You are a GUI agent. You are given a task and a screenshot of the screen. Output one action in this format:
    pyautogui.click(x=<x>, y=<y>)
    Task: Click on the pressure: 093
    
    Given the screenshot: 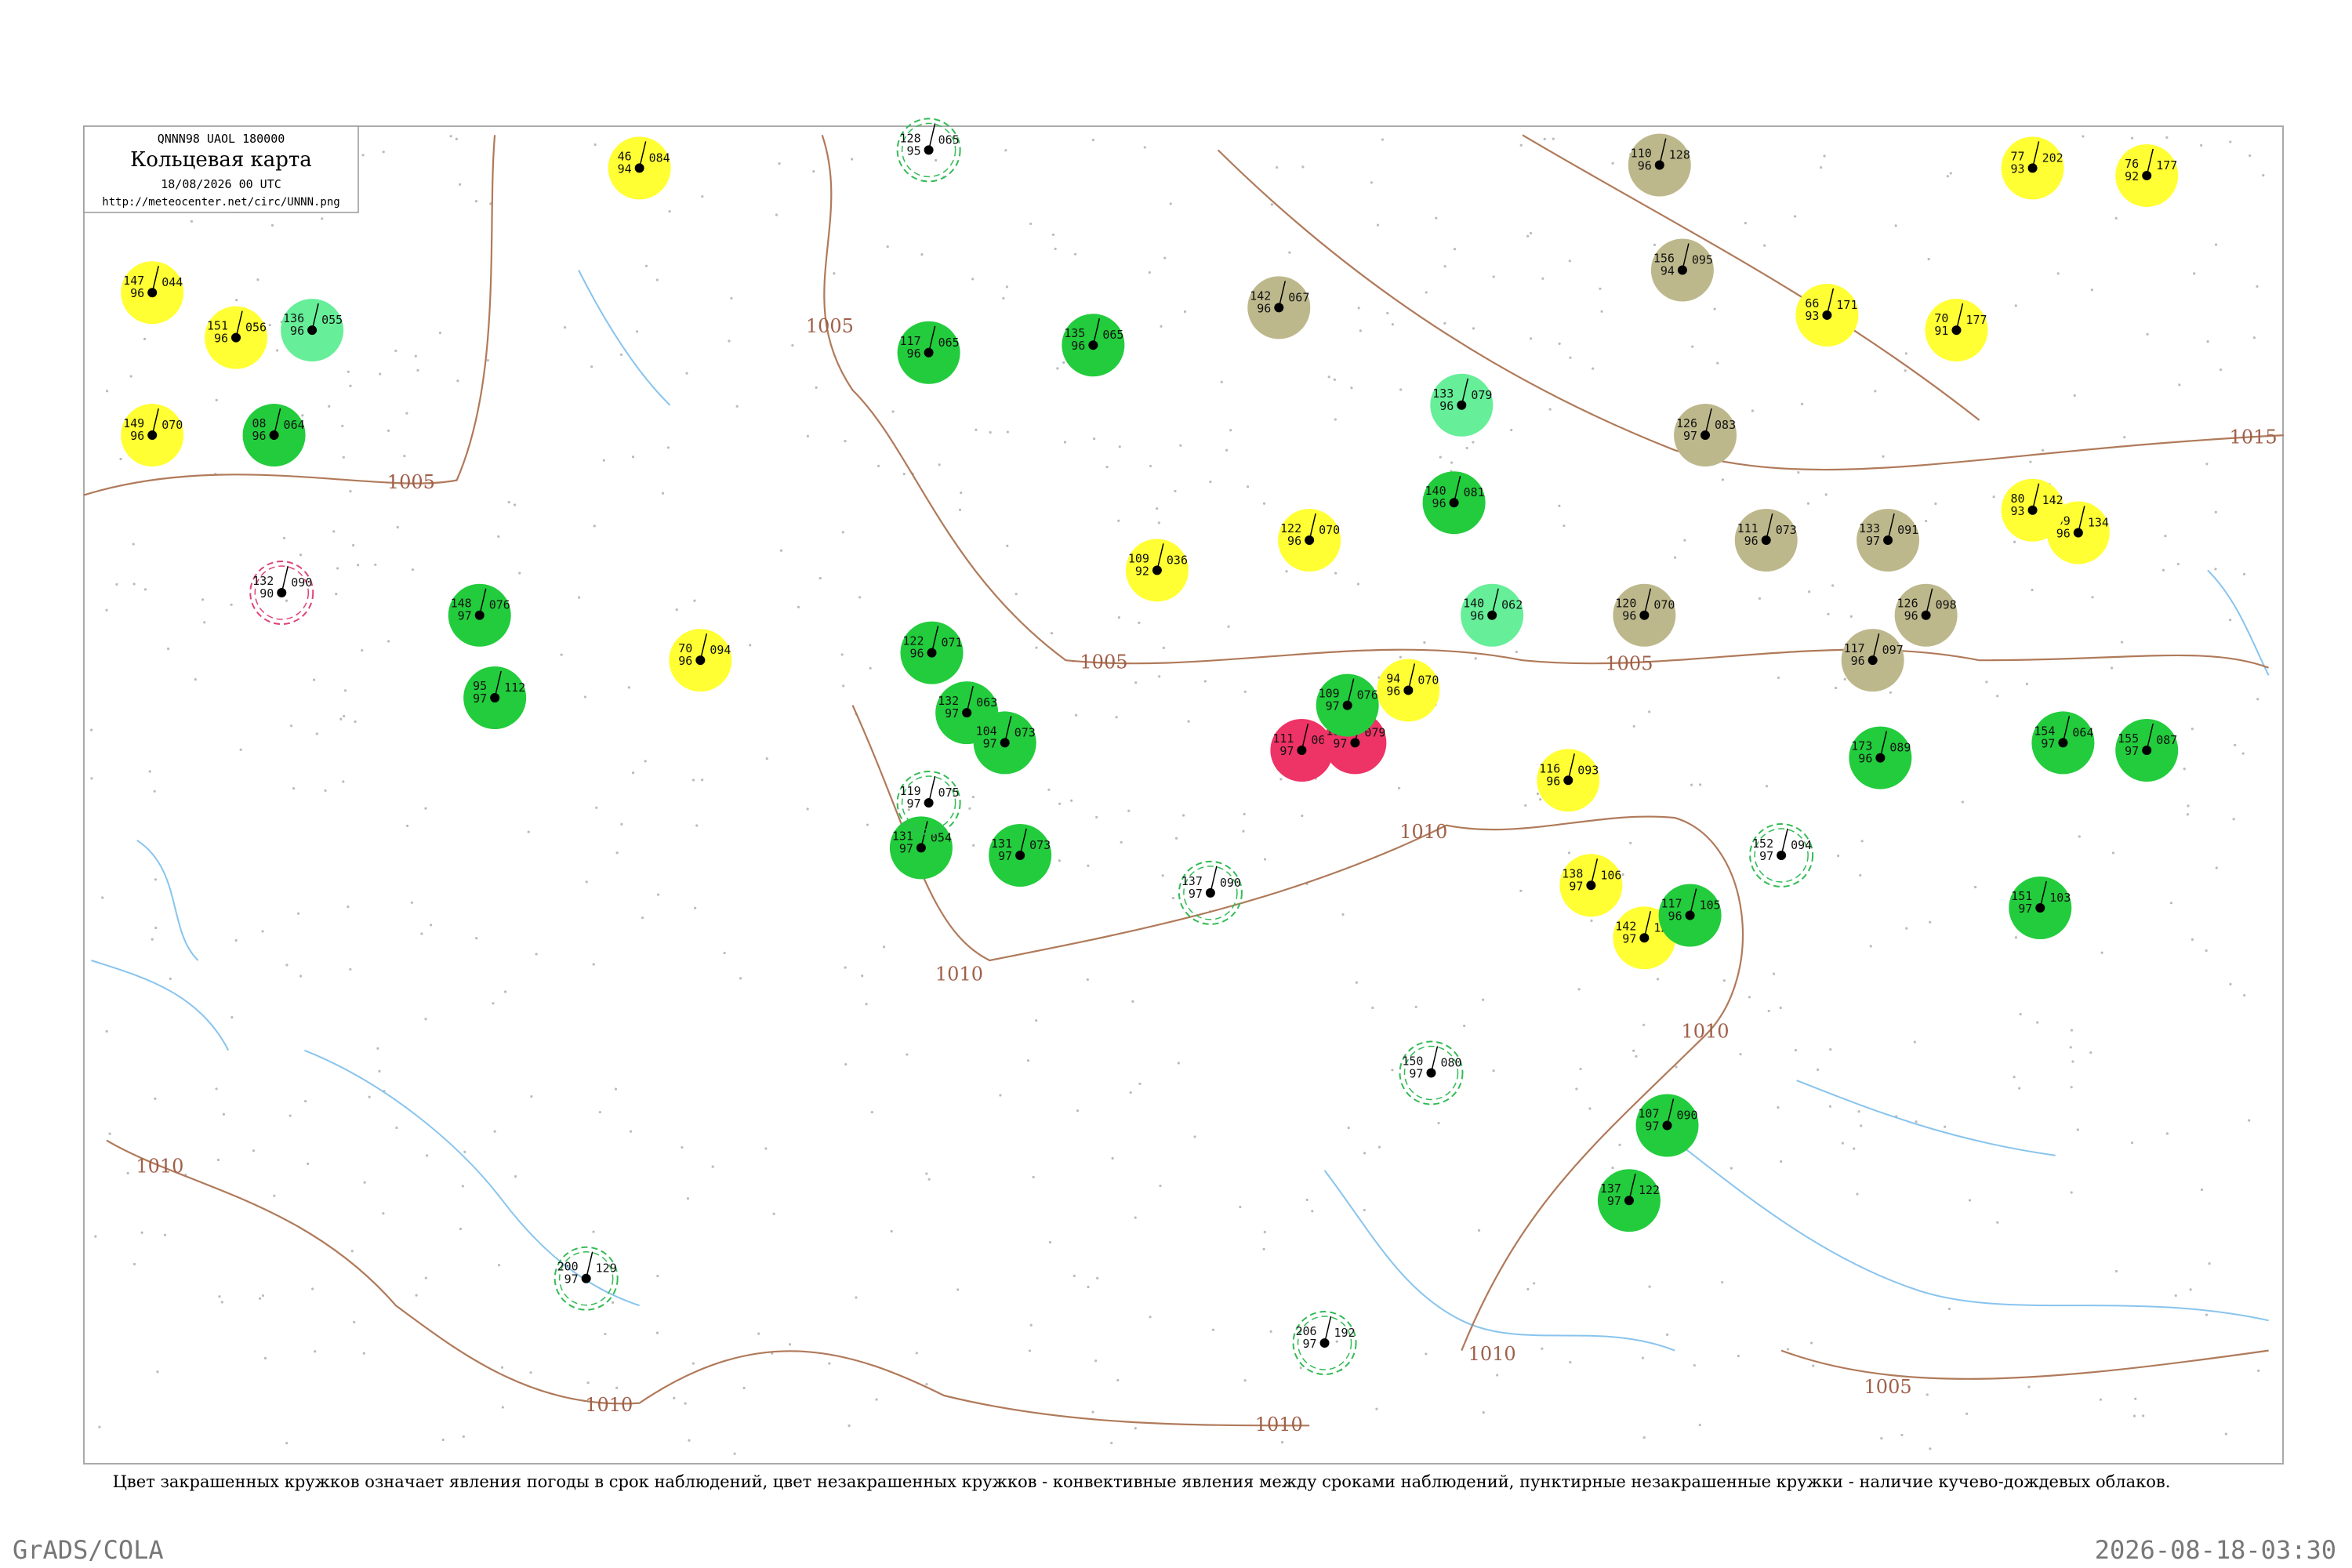 What is the action you would take?
    pyautogui.click(x=1588, y=770)
    